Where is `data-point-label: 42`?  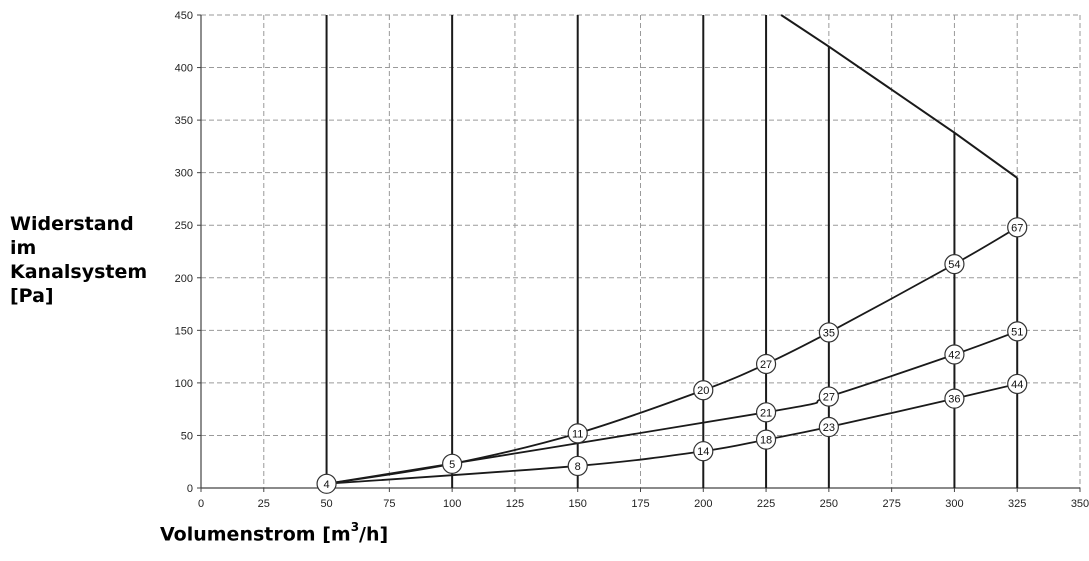
data-point-label: 42 is located at coordinates (954, 356).